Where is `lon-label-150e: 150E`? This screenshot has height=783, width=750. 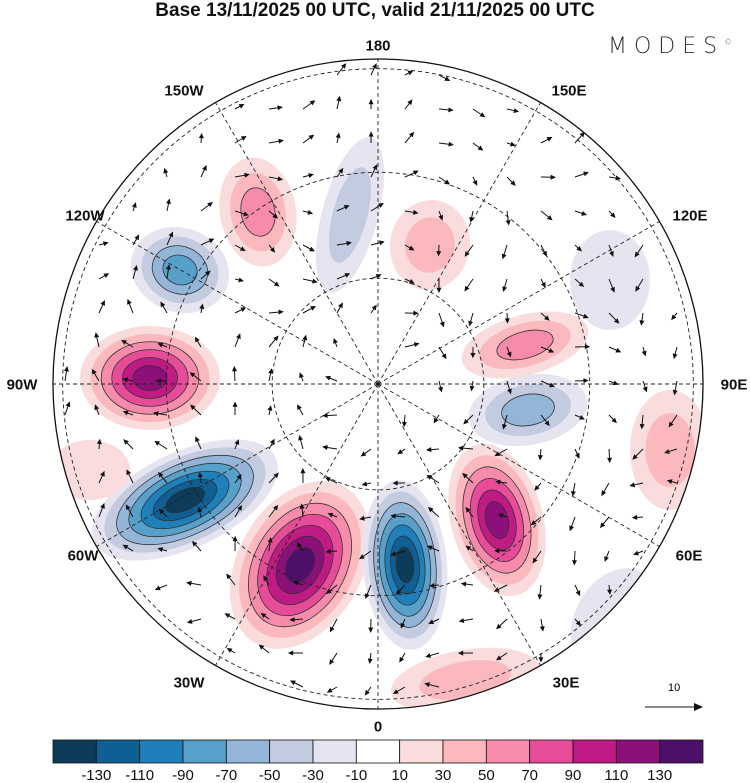
lon-label-150e: 150E is located at coordinates (569, 91).